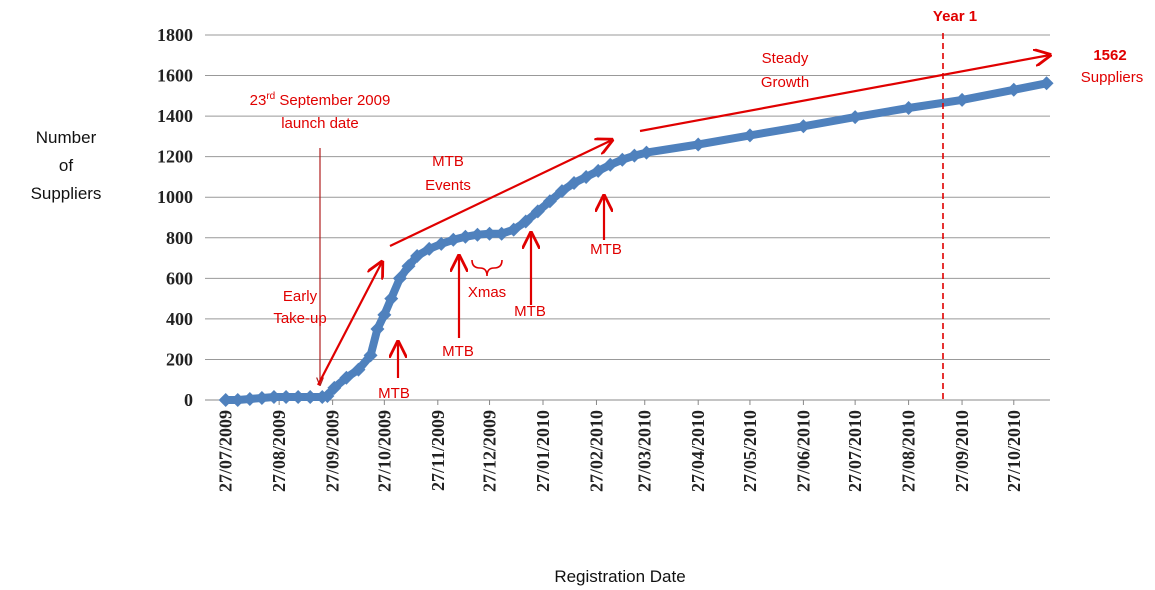  Describe the element at coordinates (384, 451) in the screenshot. I see `x-tick-label: 27/10/2009` at that location.